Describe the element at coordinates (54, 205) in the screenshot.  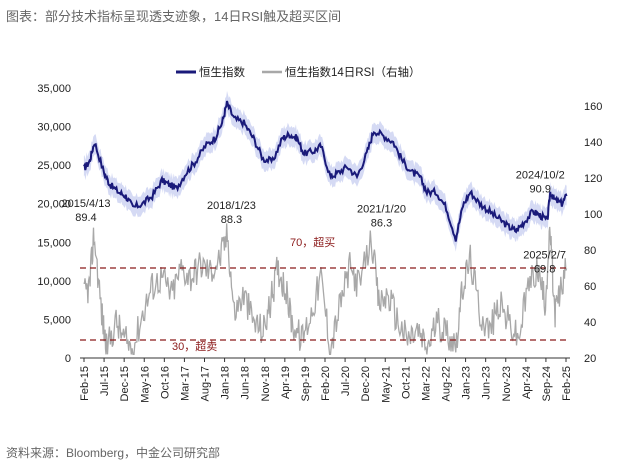
I see `y-left-tick-label: 20,000` at that location.